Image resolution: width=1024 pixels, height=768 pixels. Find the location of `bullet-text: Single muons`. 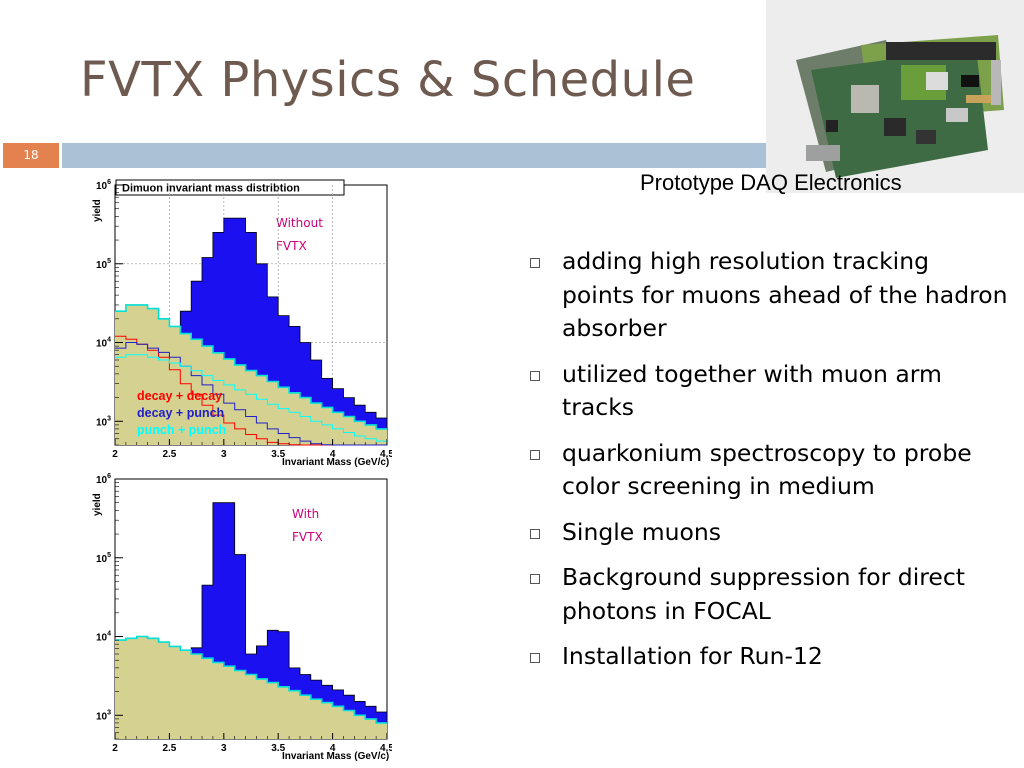

bullet-text: Single muons is located at coordinates (642, 531).